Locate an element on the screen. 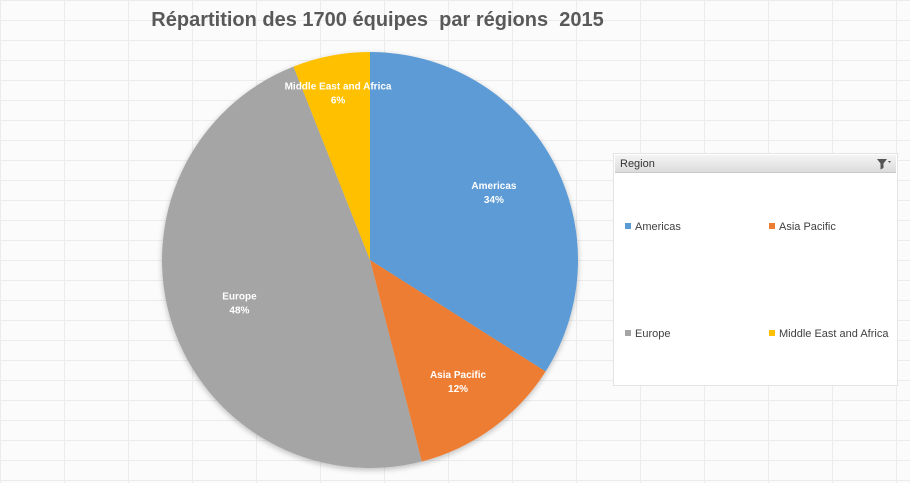  europe-swatch is located at coordinates (628, 333).